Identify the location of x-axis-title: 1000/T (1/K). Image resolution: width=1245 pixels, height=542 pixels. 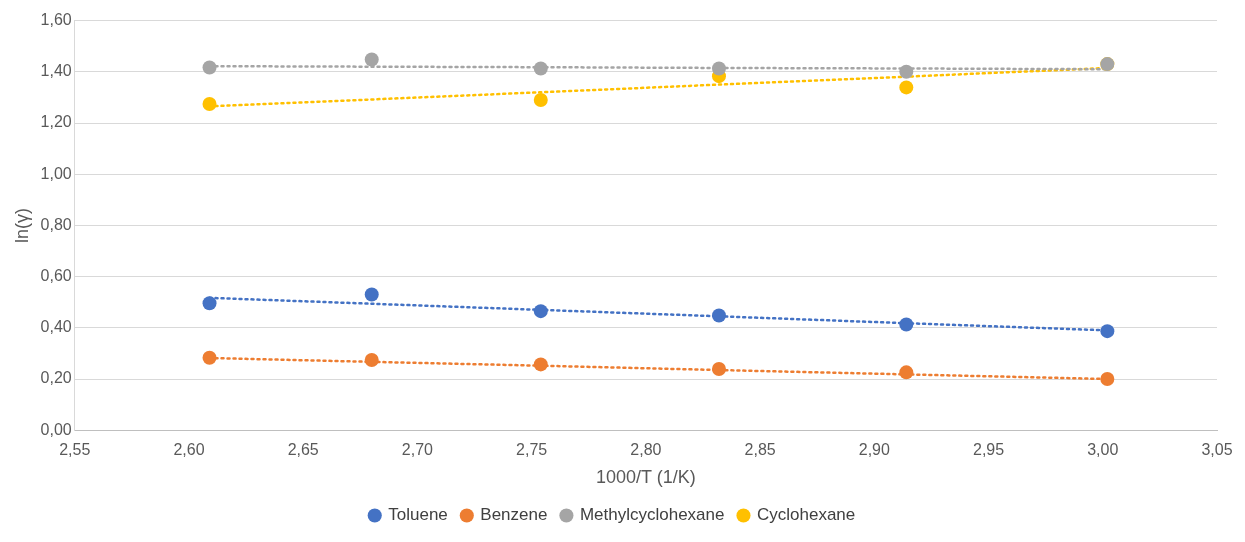
(646, 477).